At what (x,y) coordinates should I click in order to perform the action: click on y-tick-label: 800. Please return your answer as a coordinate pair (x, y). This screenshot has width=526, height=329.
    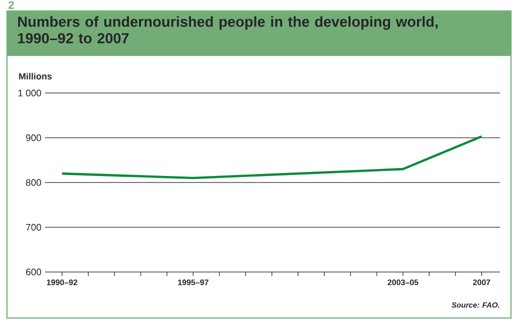
    Looking at the image, I should click on (34, 182).